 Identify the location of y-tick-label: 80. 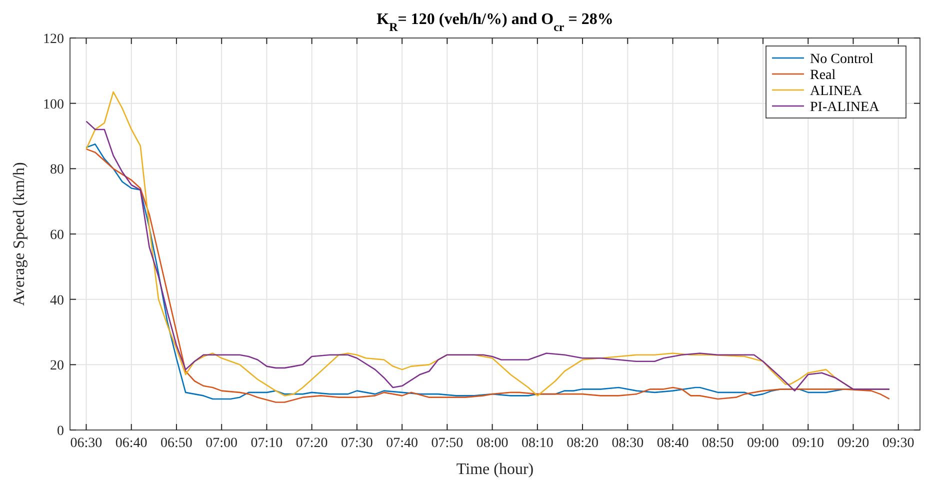
(57, 170).